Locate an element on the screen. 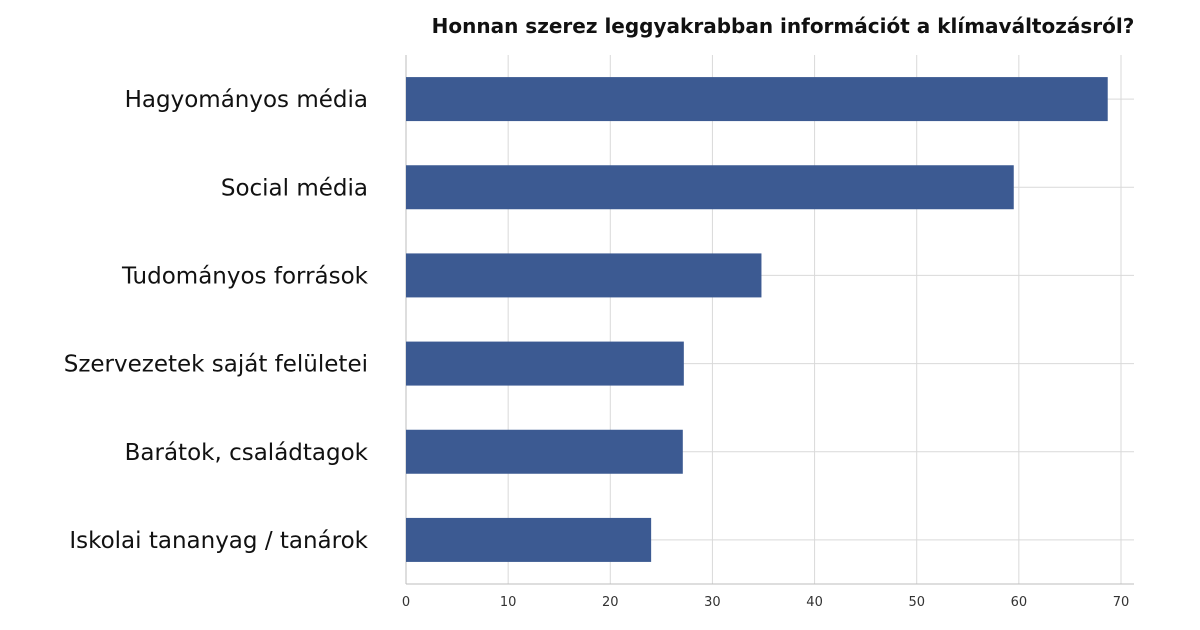 The image size is (1200, 630). x-tick-label: 70 is located at coordinates (1121, 602).